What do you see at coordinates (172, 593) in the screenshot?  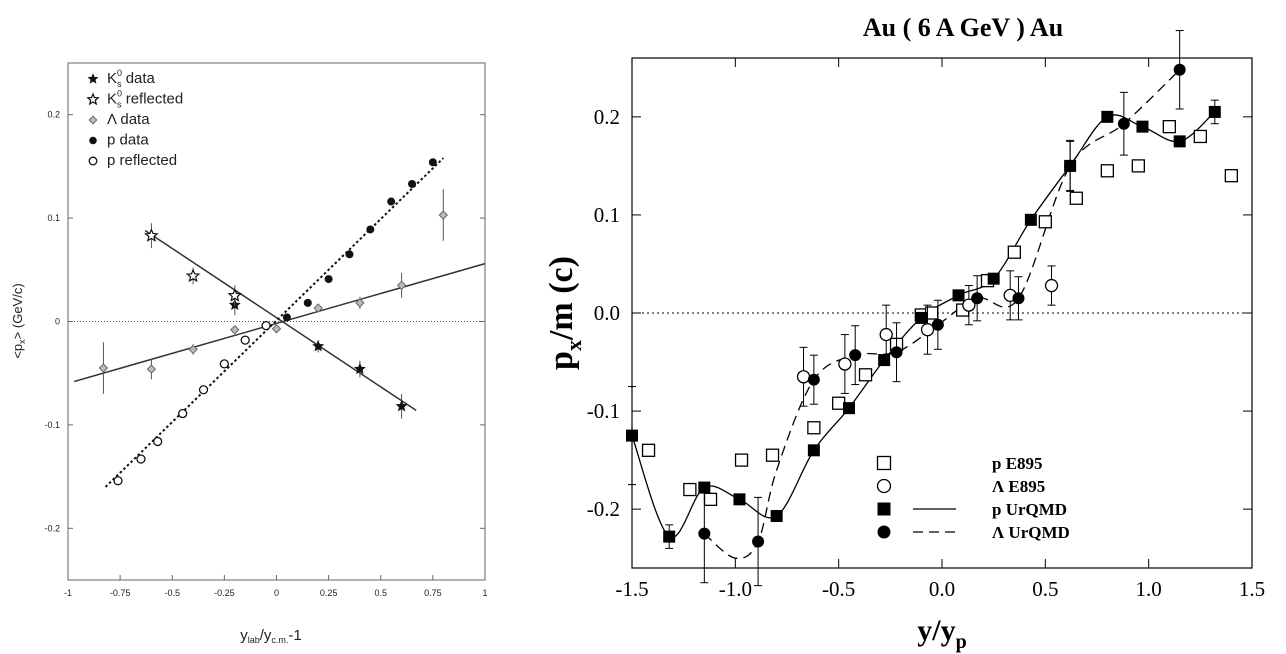 I see `left-x-tick-label: -0.5` at bounding box center [172, 593].